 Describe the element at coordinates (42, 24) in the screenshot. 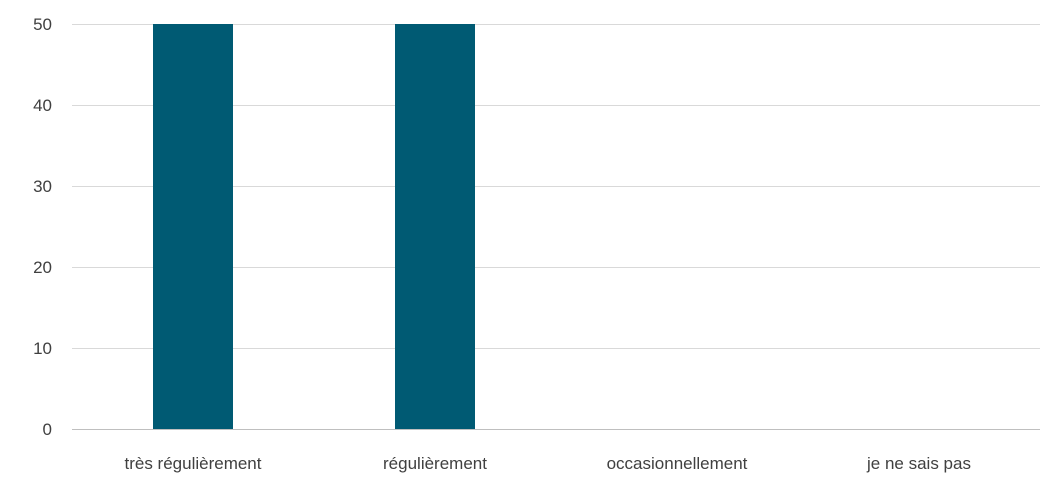

I see `y-tick-label: 50` at that location.